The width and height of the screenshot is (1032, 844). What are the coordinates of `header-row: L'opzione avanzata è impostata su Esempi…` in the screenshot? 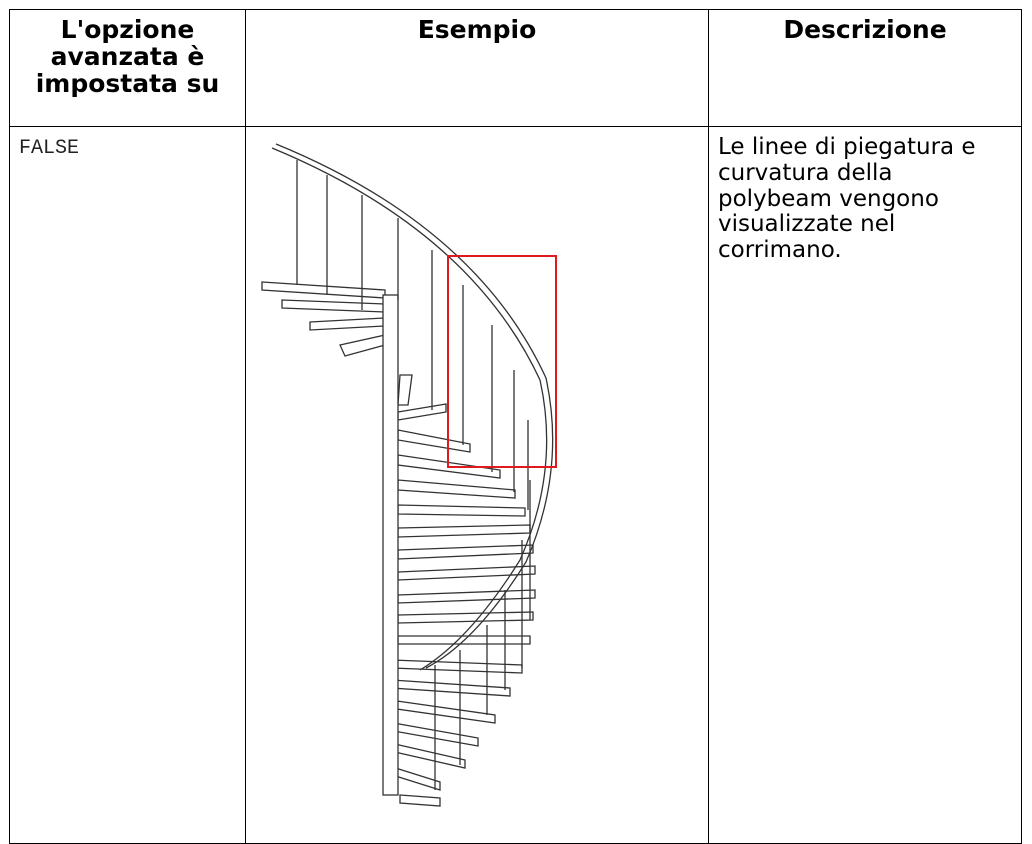 It's located at (515, 68).